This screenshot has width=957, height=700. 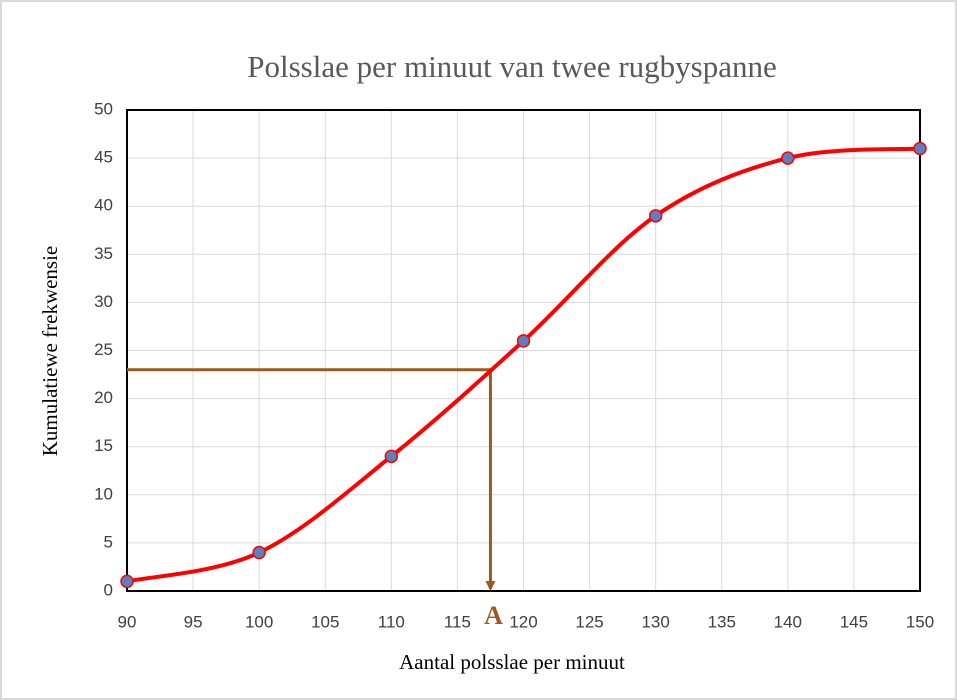 I want to click on y-tick-label: 5, so click(x=108, y=541).